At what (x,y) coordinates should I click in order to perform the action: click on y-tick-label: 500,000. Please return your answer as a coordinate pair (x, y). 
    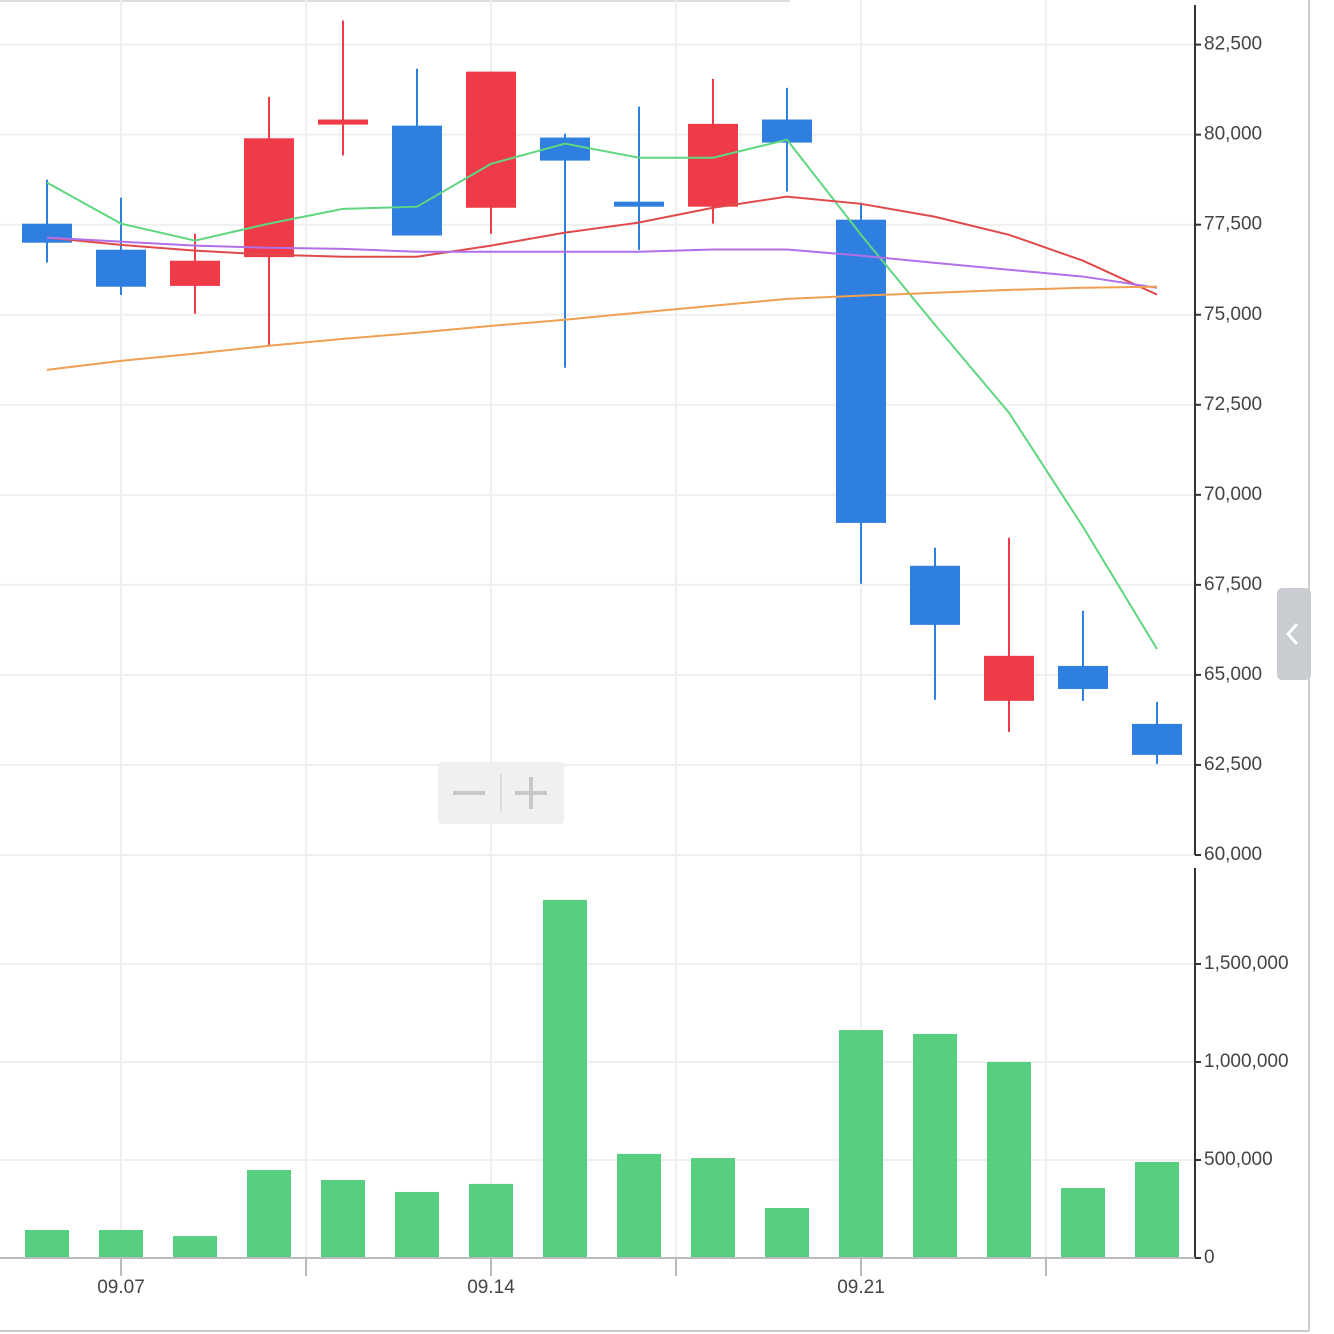
    Looking at the image, I should click on (1238, 1159).